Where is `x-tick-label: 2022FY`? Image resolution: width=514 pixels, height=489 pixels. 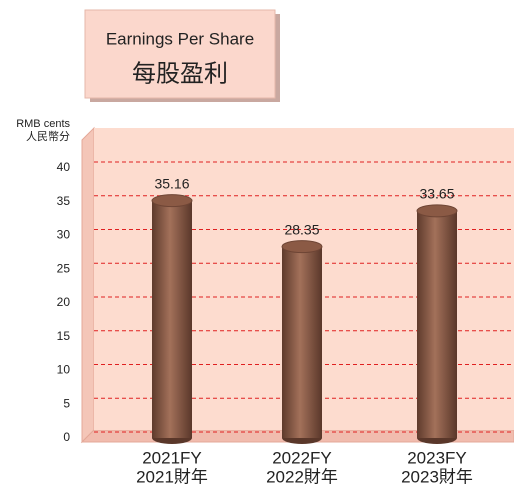 x-tick-label: 2022FY is located at coordinates (302, 457).